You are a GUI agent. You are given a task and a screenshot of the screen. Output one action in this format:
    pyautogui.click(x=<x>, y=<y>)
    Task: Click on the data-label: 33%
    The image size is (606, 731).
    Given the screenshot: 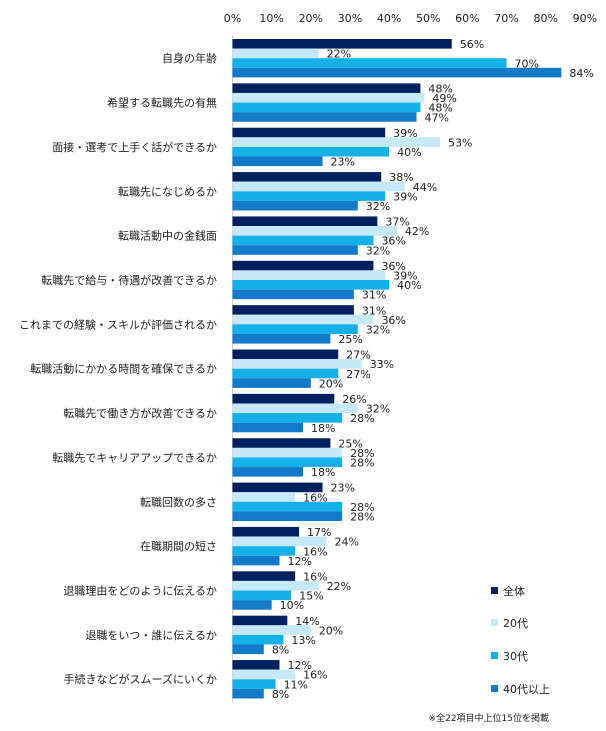 What is the action you would take?
    pyautogui.click(x=382, y=364)
    